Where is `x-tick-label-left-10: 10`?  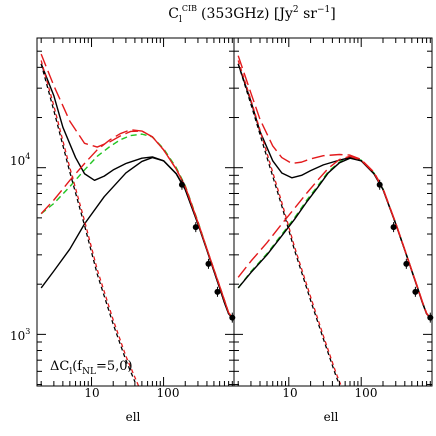
x-tick-label-left-10: 10 is located at coordinates (91, 393).